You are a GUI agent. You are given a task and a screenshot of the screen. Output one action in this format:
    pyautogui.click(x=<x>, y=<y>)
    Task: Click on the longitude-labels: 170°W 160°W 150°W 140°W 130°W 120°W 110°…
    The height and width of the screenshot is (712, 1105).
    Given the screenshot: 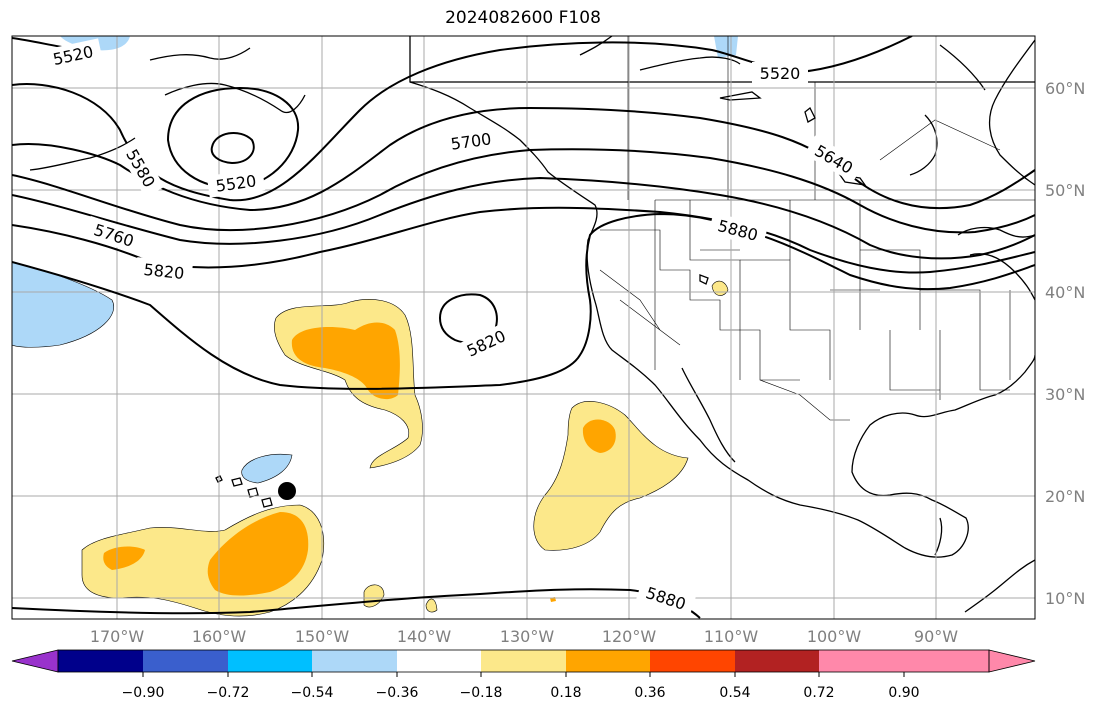 What is the action you would take?
    pyautogui.click(x=524, y=636)
    